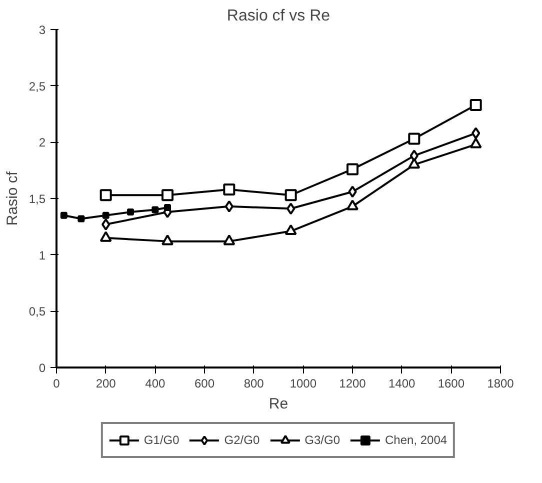 This screenshot has width=542, height=483. Describe the element at coordinates (500, 383) in the screenshot. I see `x-tick-label: 1800` at that location.